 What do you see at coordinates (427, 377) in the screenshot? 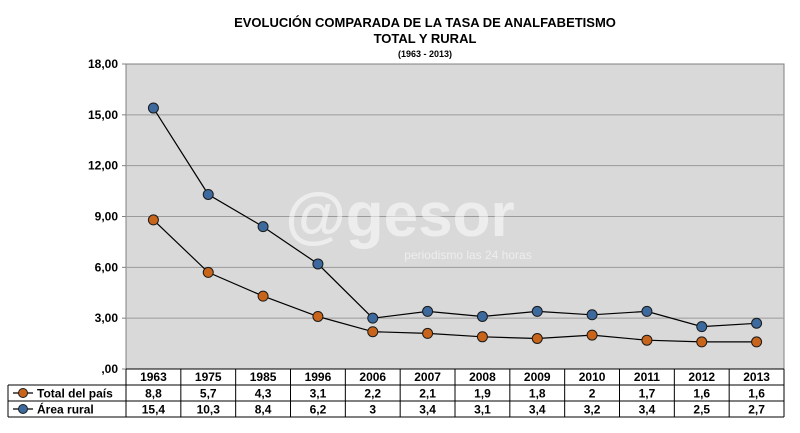
I see `x-category-label: 2007` at bounding box center [427, 377].